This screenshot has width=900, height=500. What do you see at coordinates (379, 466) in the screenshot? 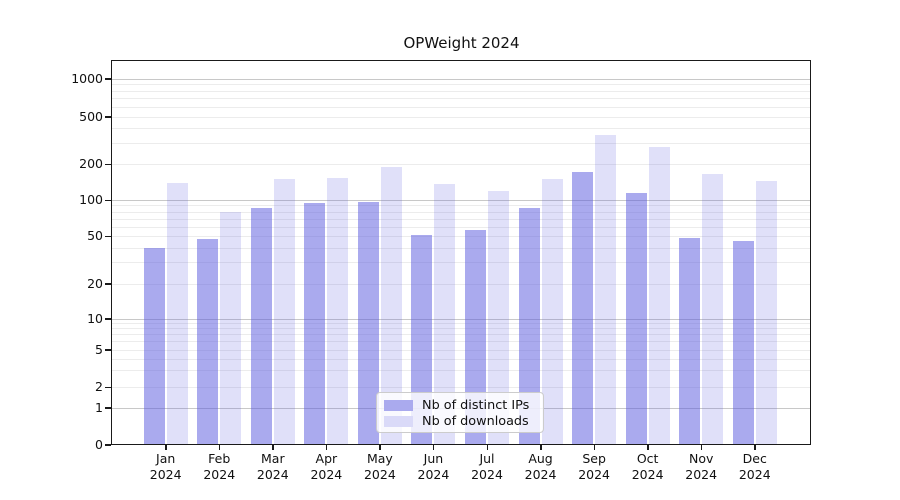
I see `x-axis-tick-label: May 2024` at bounding box center [379, 466].